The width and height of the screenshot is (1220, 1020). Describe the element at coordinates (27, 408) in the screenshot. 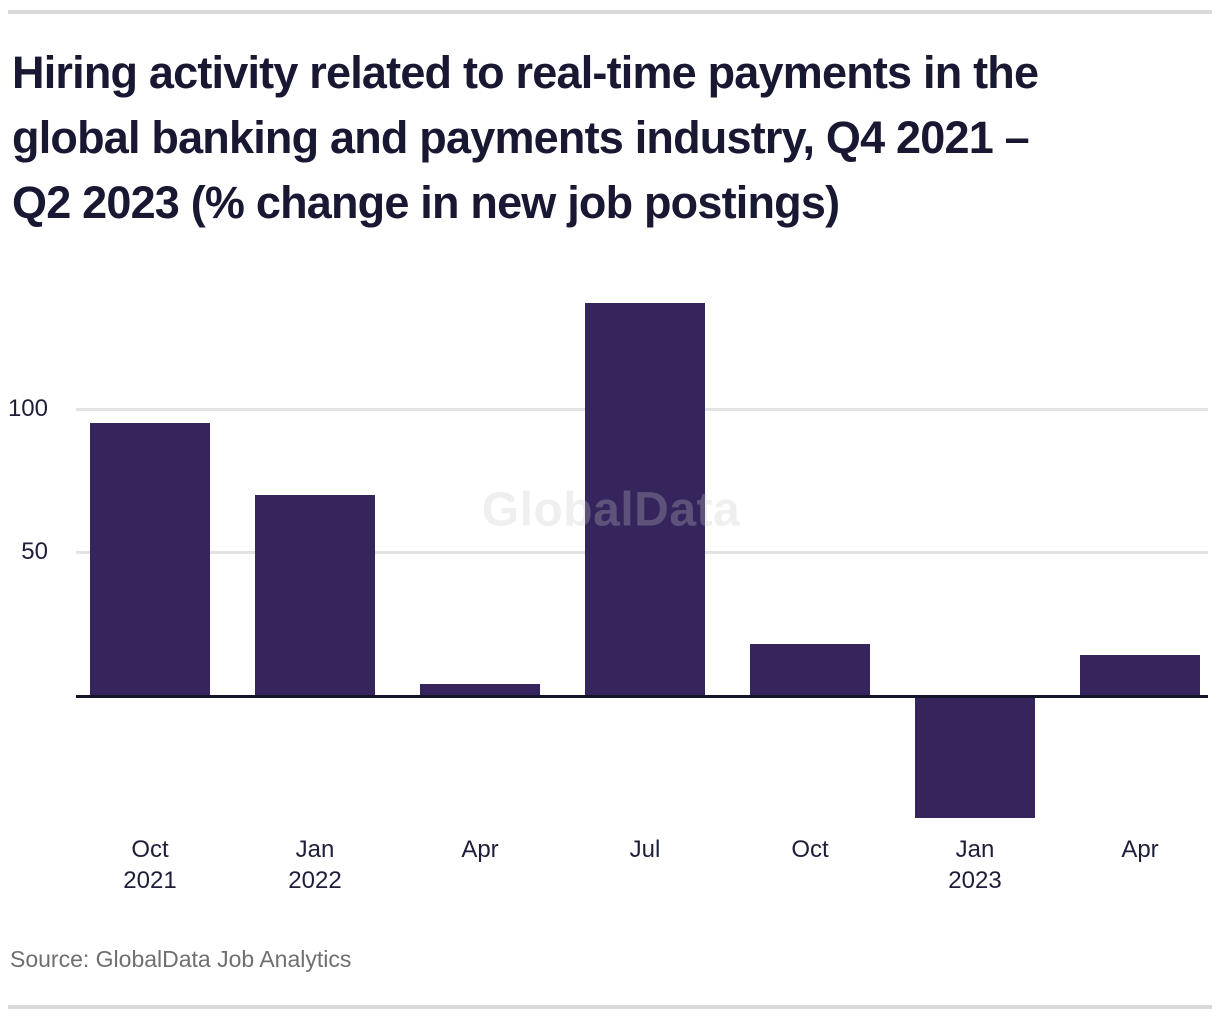

I see `y-tick-label-100: 100` at that location.